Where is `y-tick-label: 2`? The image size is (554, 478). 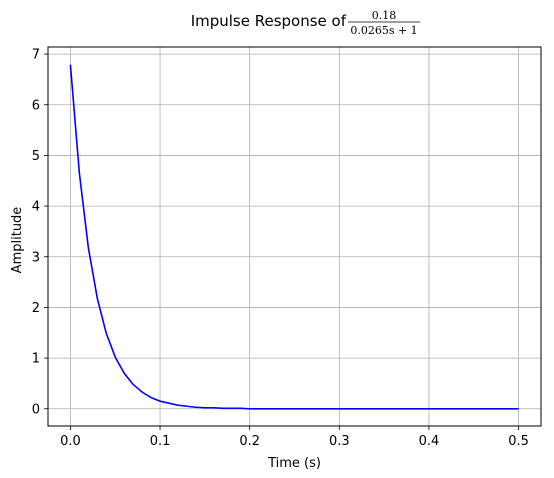 y-tick-label: 2 is located at coordinates (36, 308).